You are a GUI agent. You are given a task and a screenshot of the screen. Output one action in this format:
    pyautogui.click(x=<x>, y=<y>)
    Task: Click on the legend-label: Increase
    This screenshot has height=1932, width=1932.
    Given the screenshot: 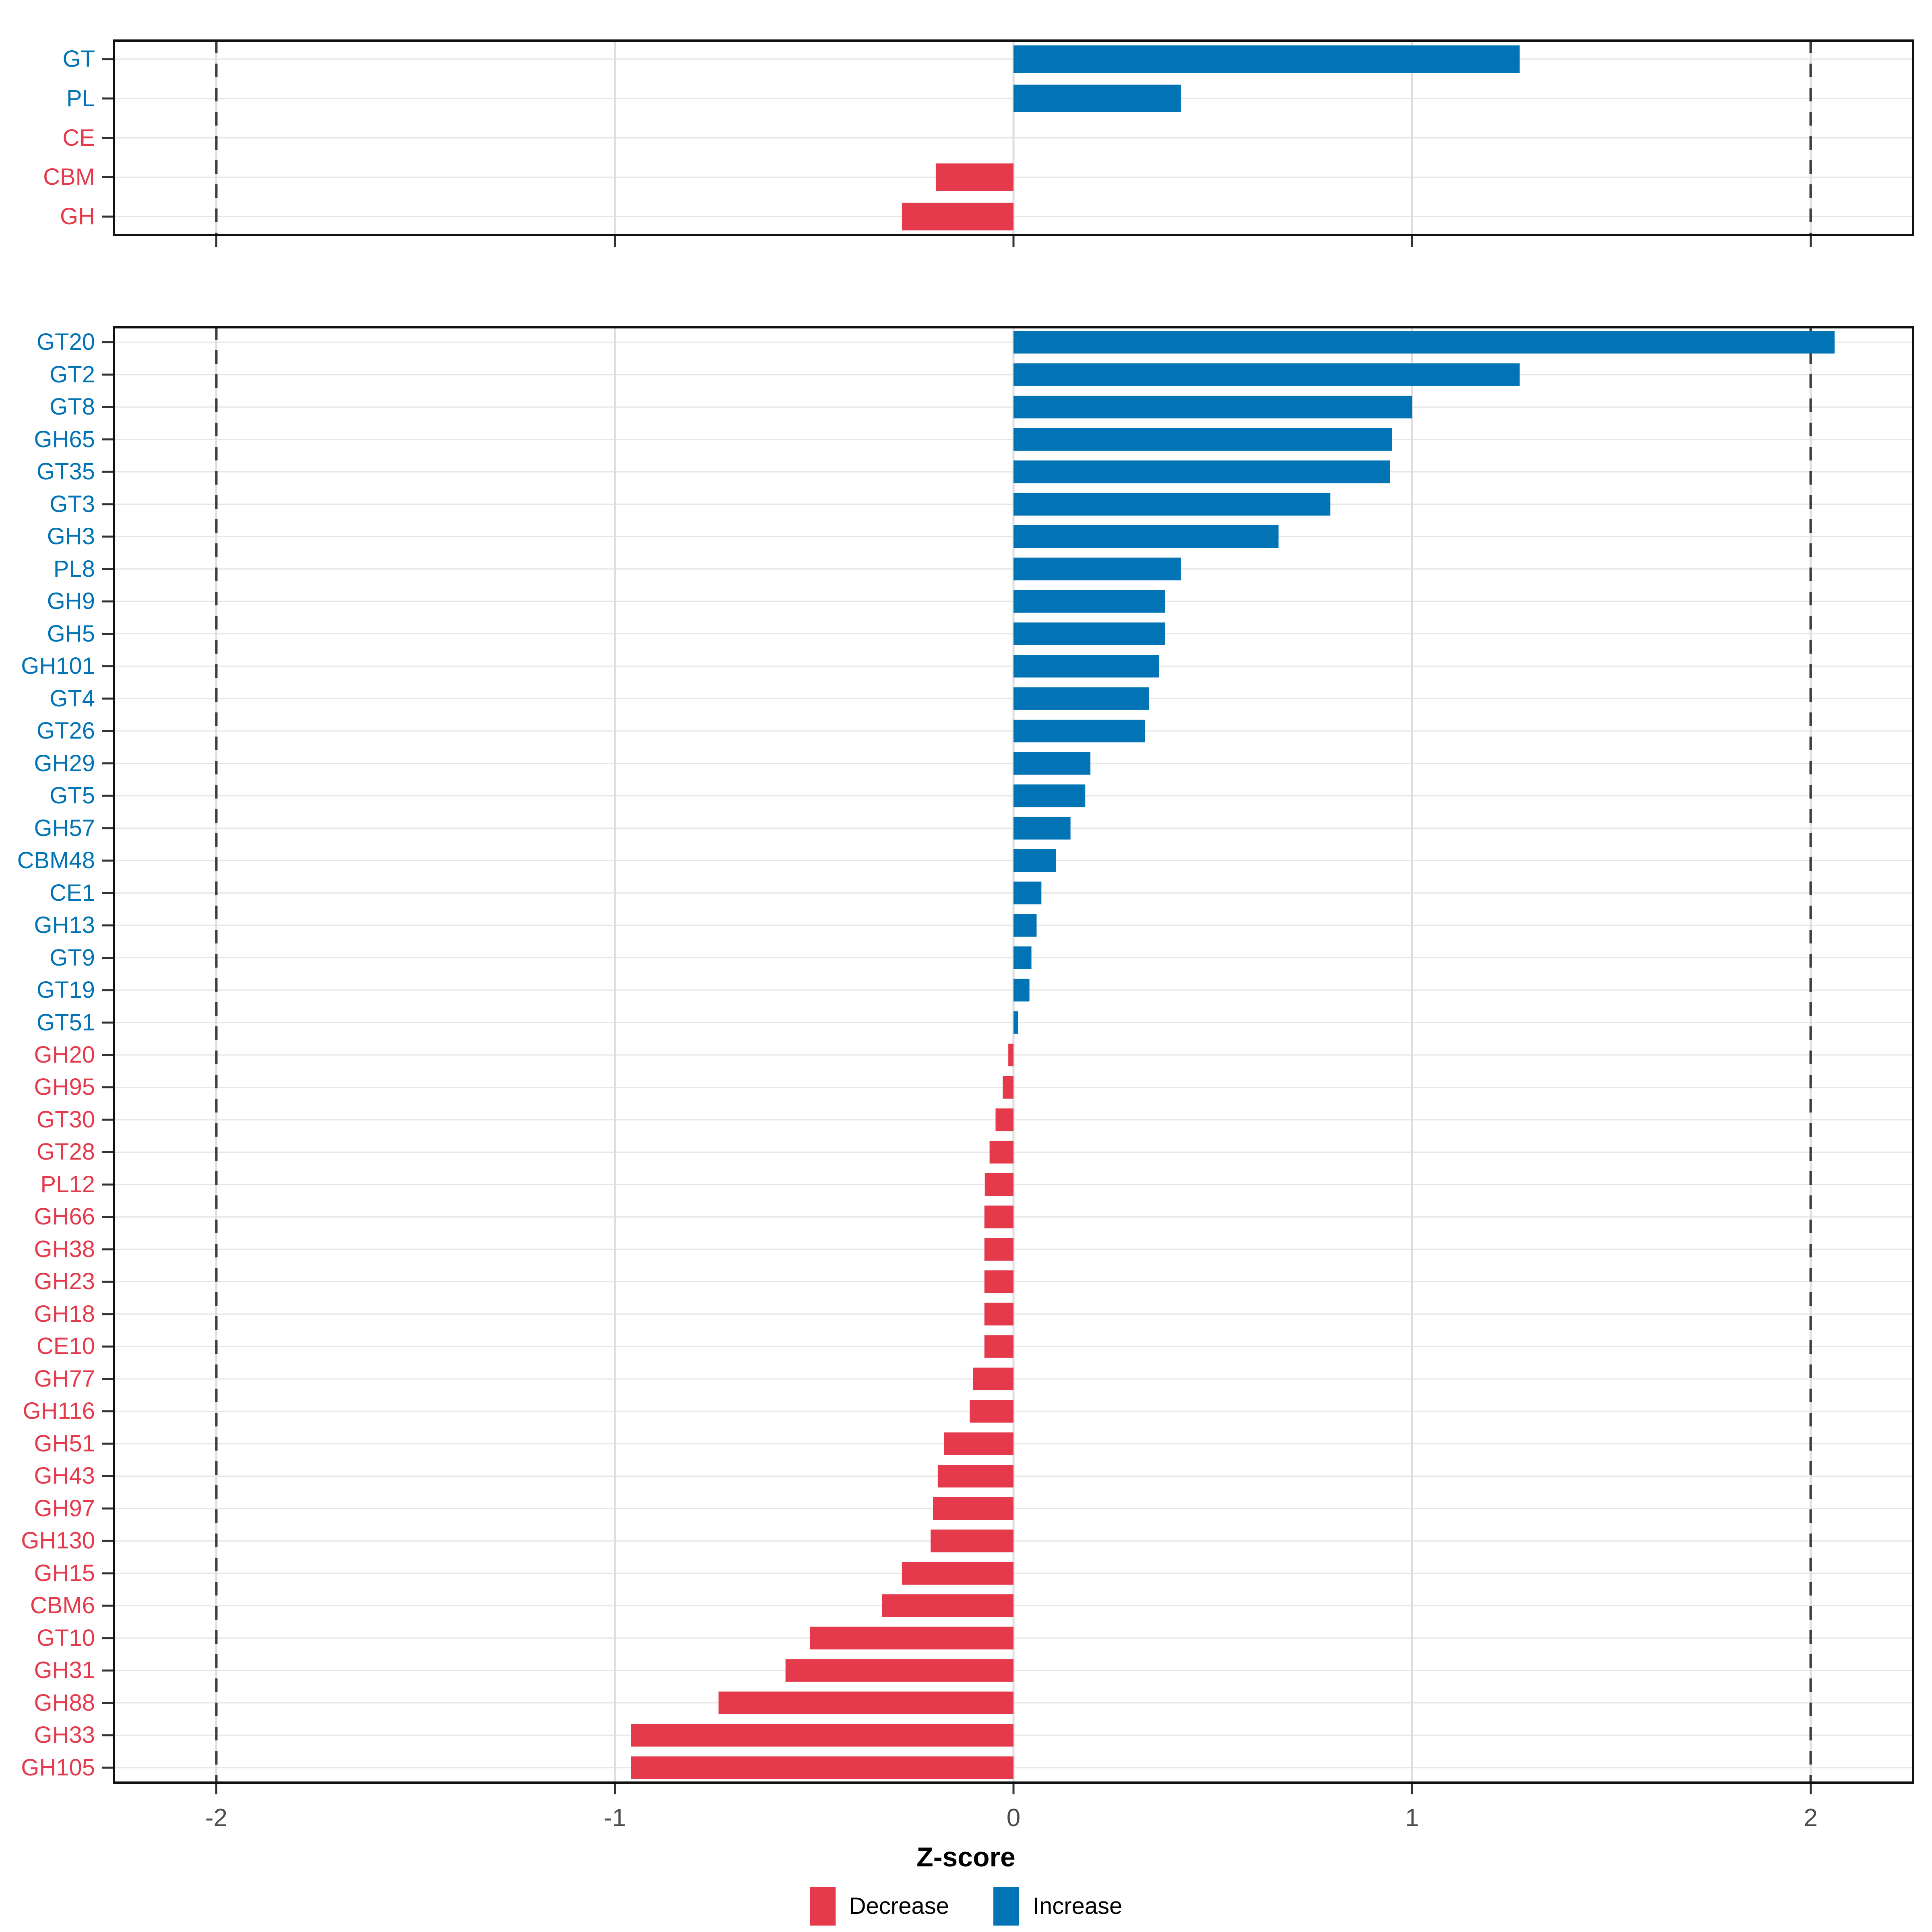 What is the action you would take?
    pyautogui.click(x=1077, y=1906)
    